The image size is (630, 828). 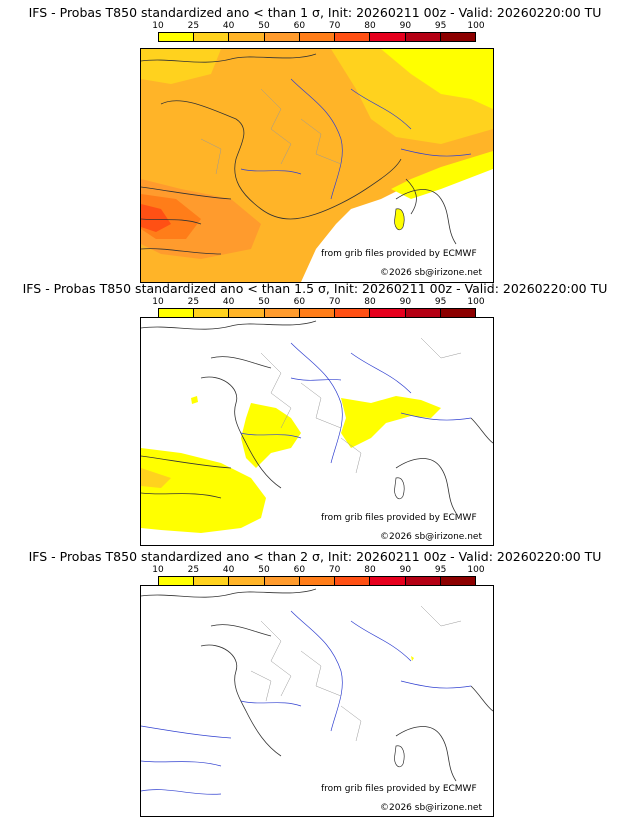 I want to click on colorbar-swatches, so click(x=317, y=37).